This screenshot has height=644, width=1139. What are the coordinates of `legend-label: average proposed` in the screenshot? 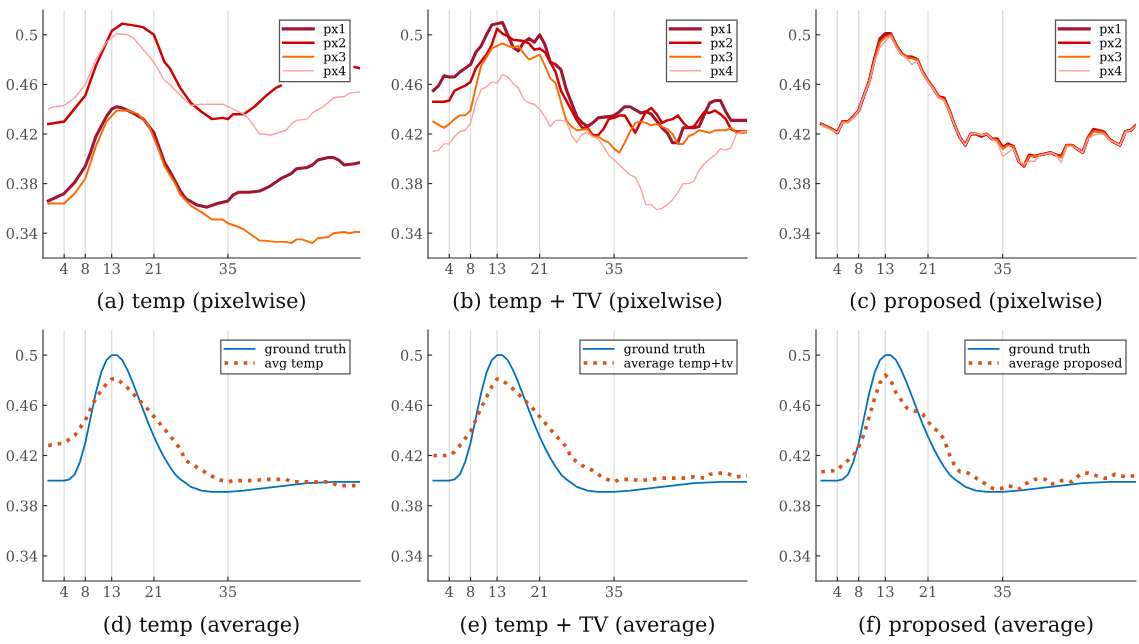 It's located at (1065, 364).